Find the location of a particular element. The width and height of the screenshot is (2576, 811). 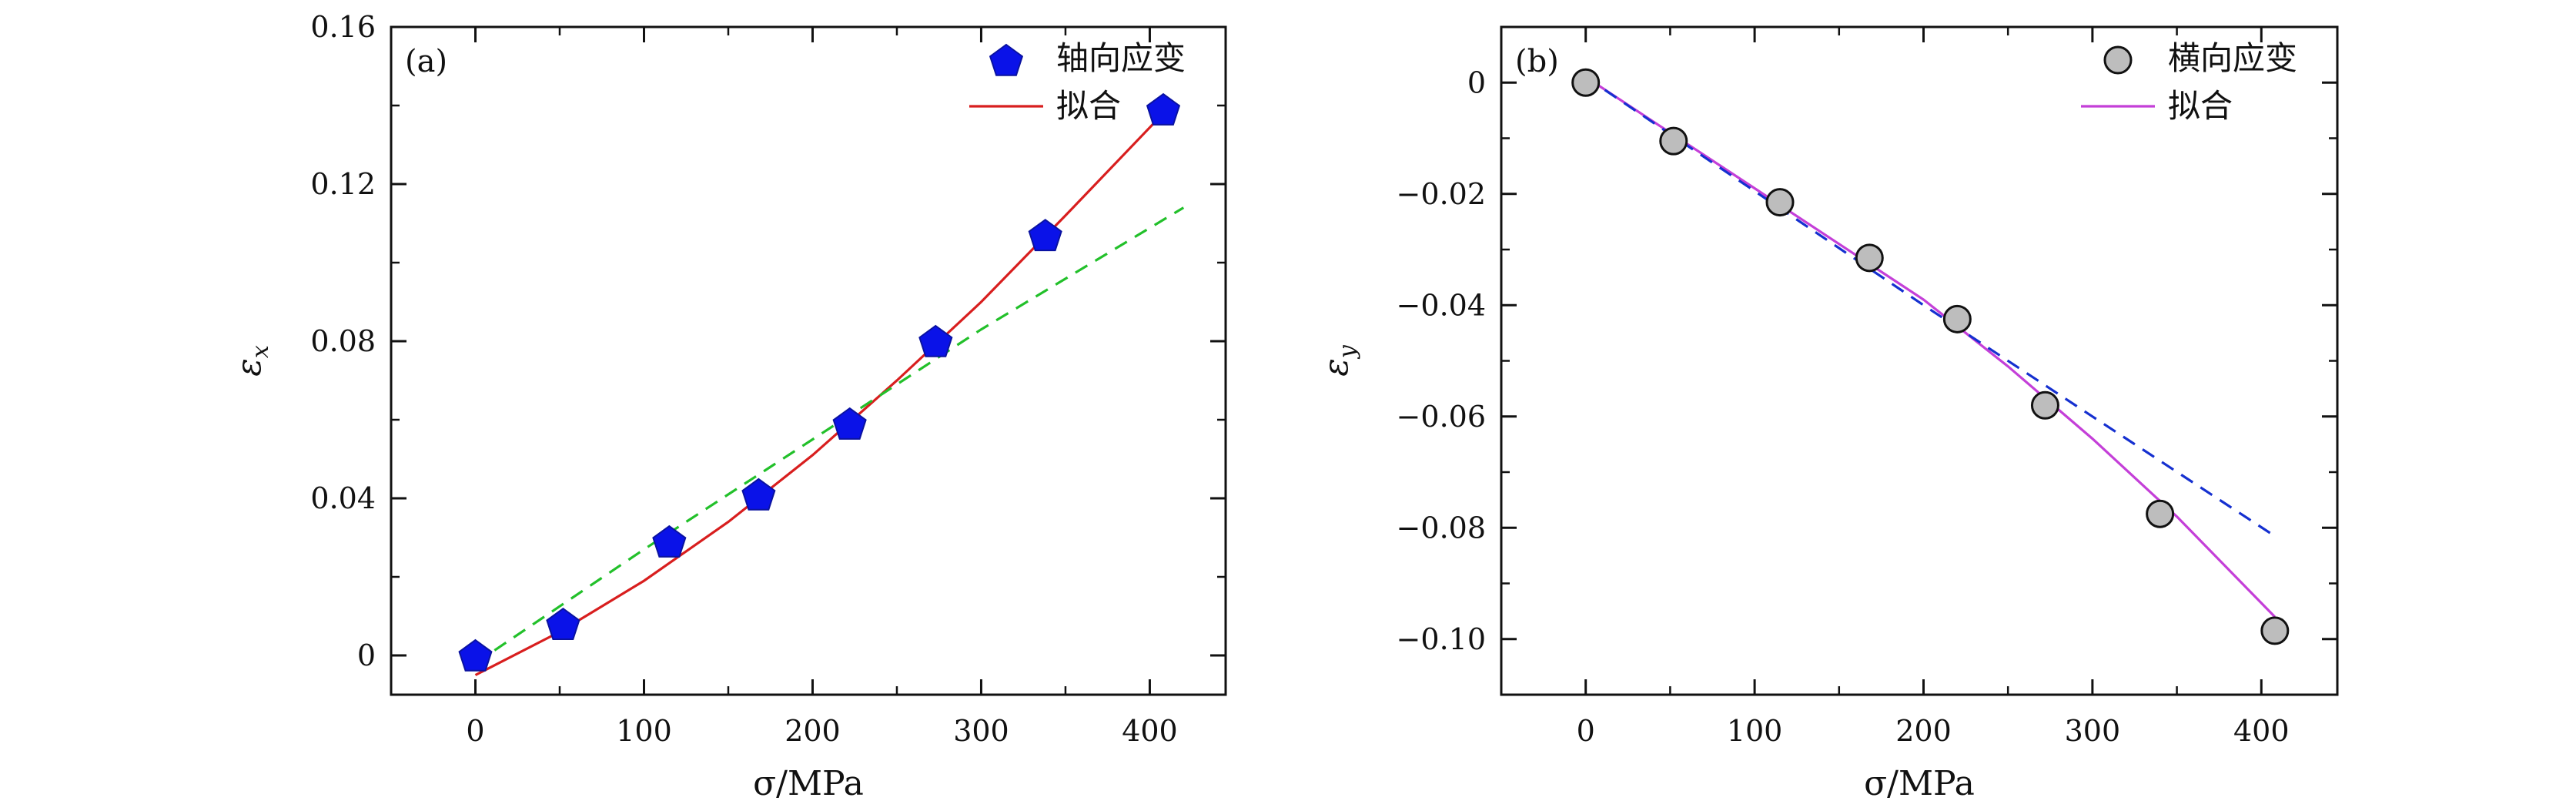

x-axis-label-a: σ/MPa is located at coordinates (809, 783).